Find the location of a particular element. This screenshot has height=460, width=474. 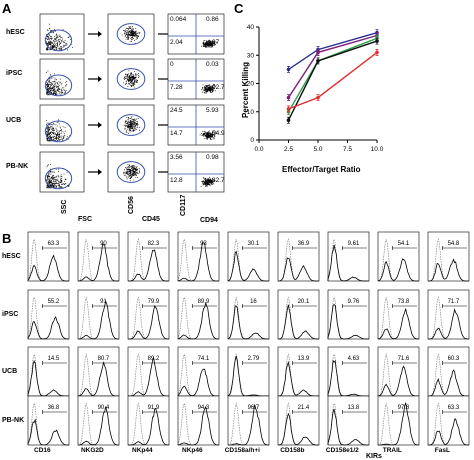

axis-cd56: CD56 is located at coordinates (131, 205).